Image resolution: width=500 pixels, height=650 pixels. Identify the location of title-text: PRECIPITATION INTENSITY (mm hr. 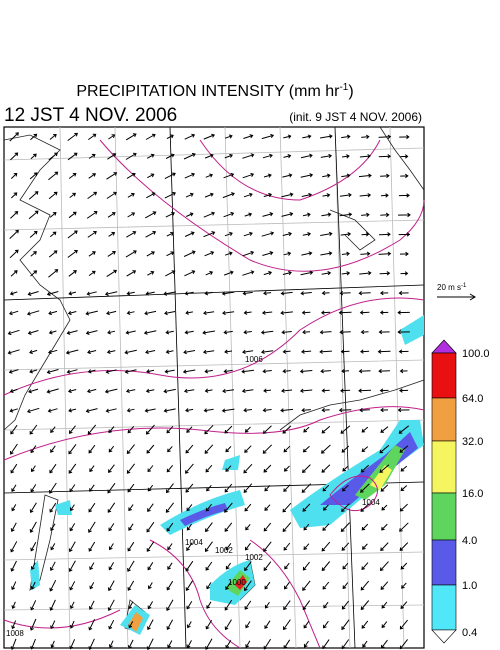
(208, 91).